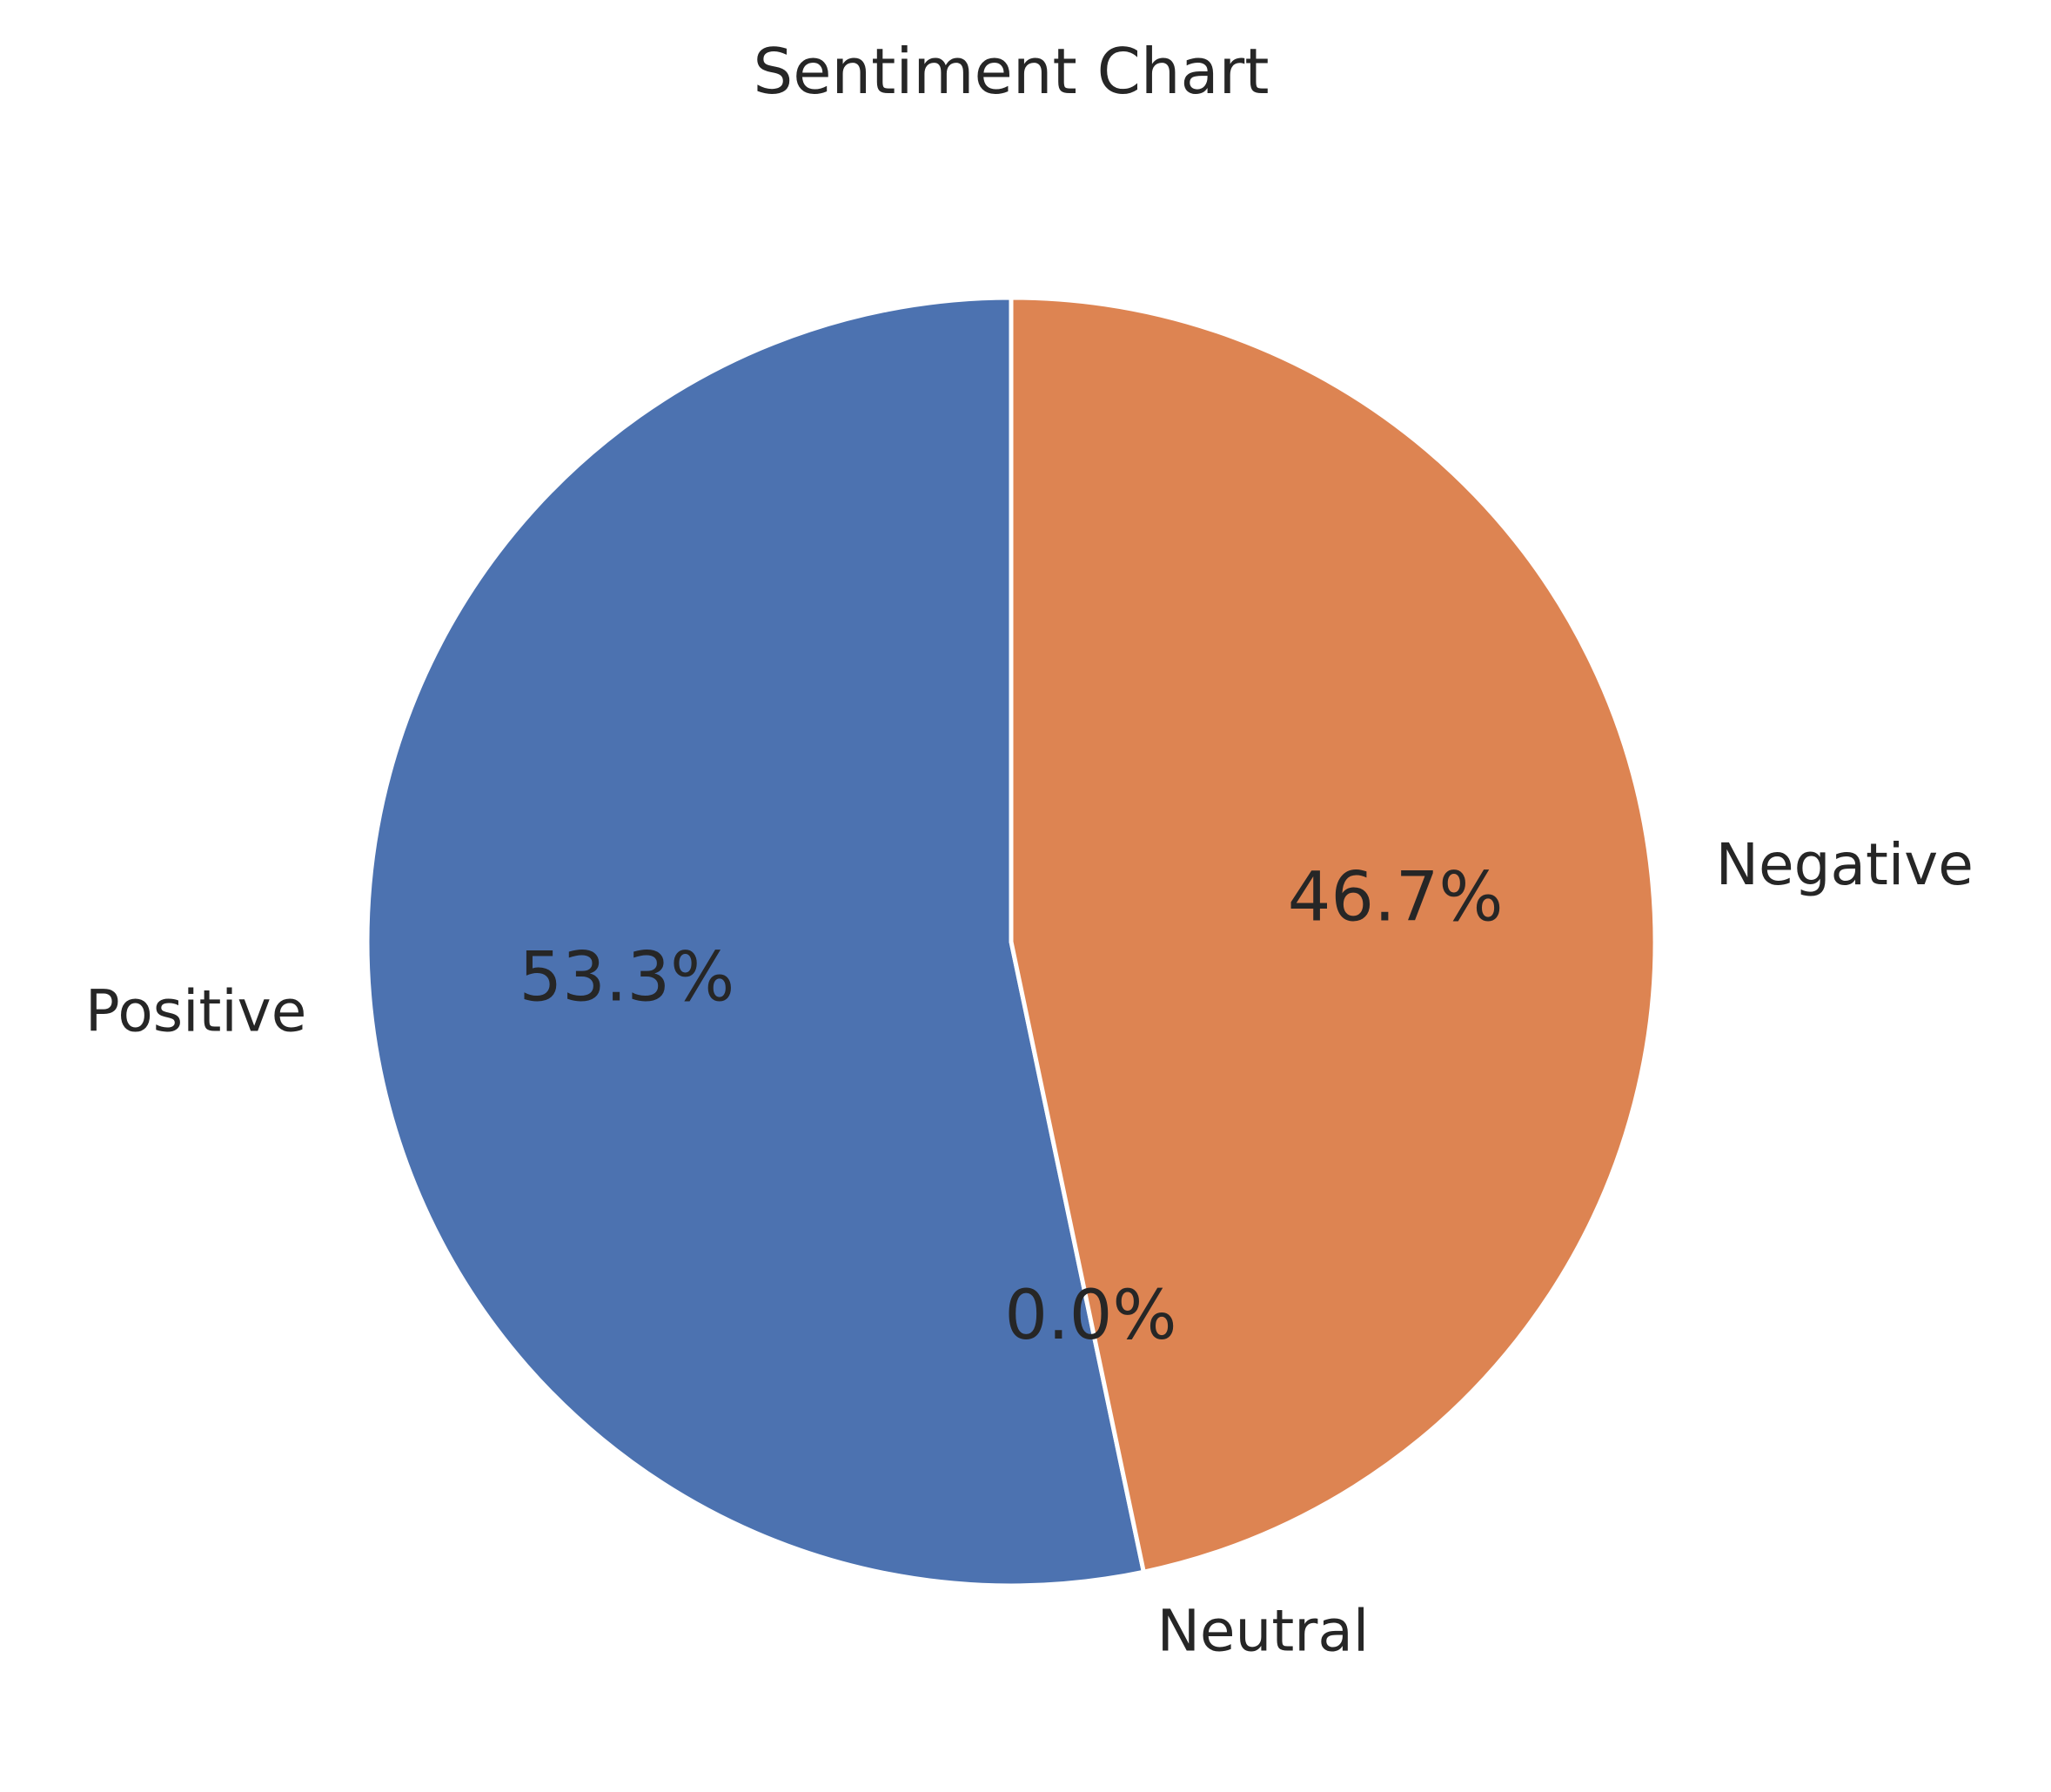 The image size is (2051, 1792). Describe the element at coordinates (196, 1010) in the screenshot. I see `slice-label-positive: Positive` at that location.